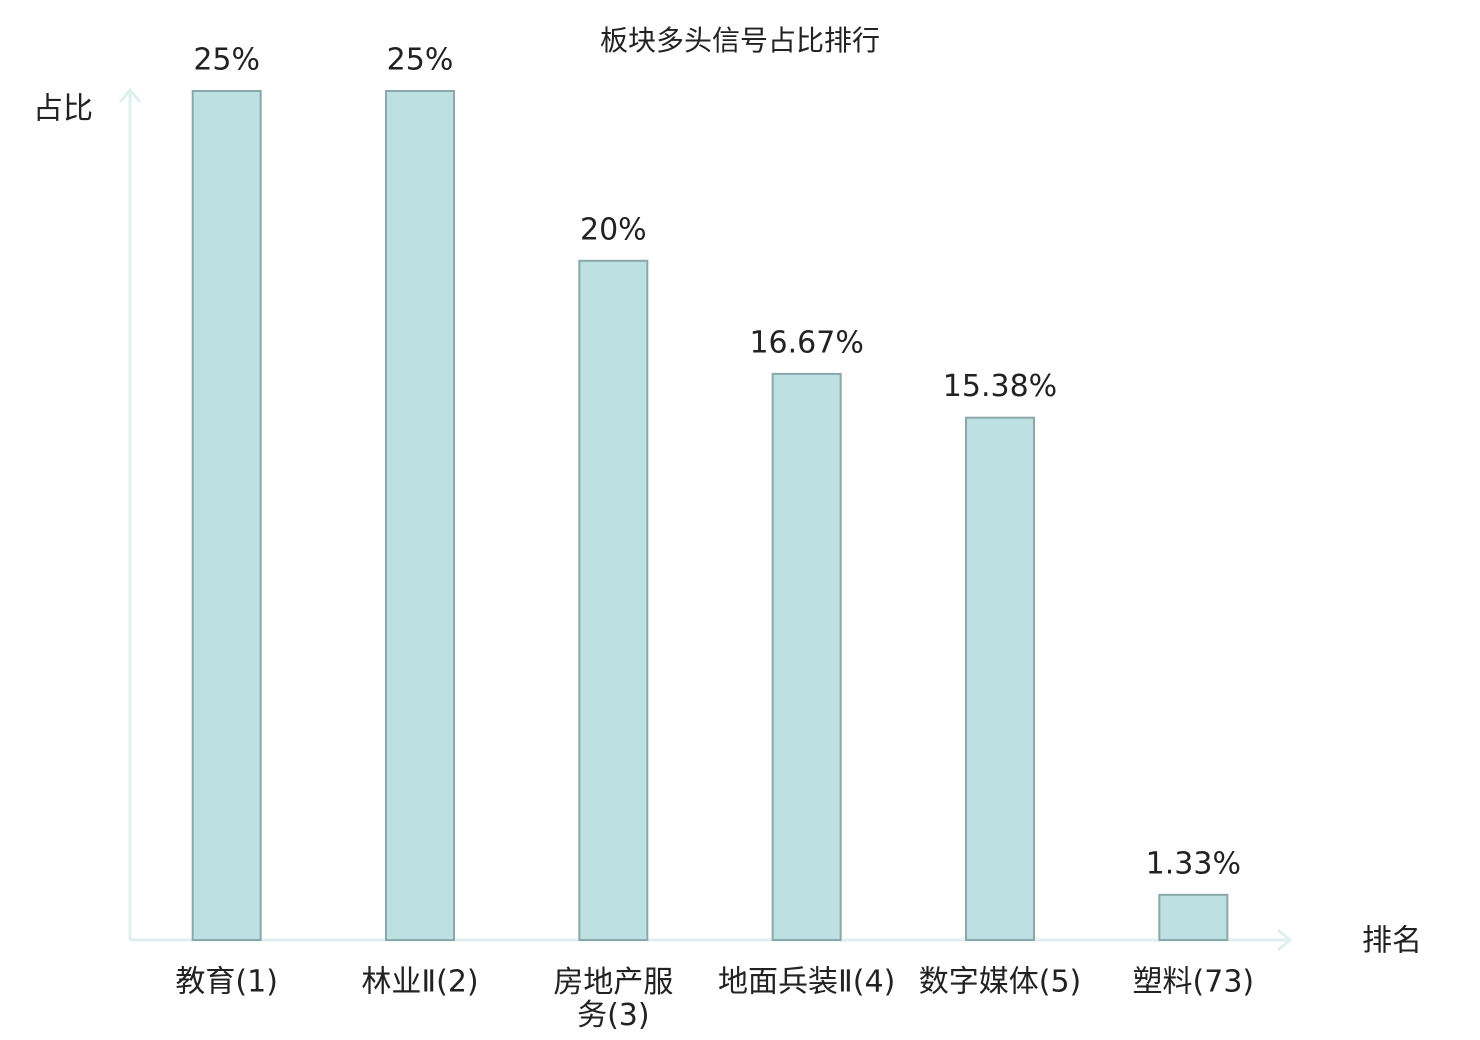 The height and width of the screenshot is (1040, 1480). What do you see at coordinates (806, 982) in the screenshot?
I see `x-tick-label: 地面兵装Ⅱ(4)` at bounding box center [806, 982].